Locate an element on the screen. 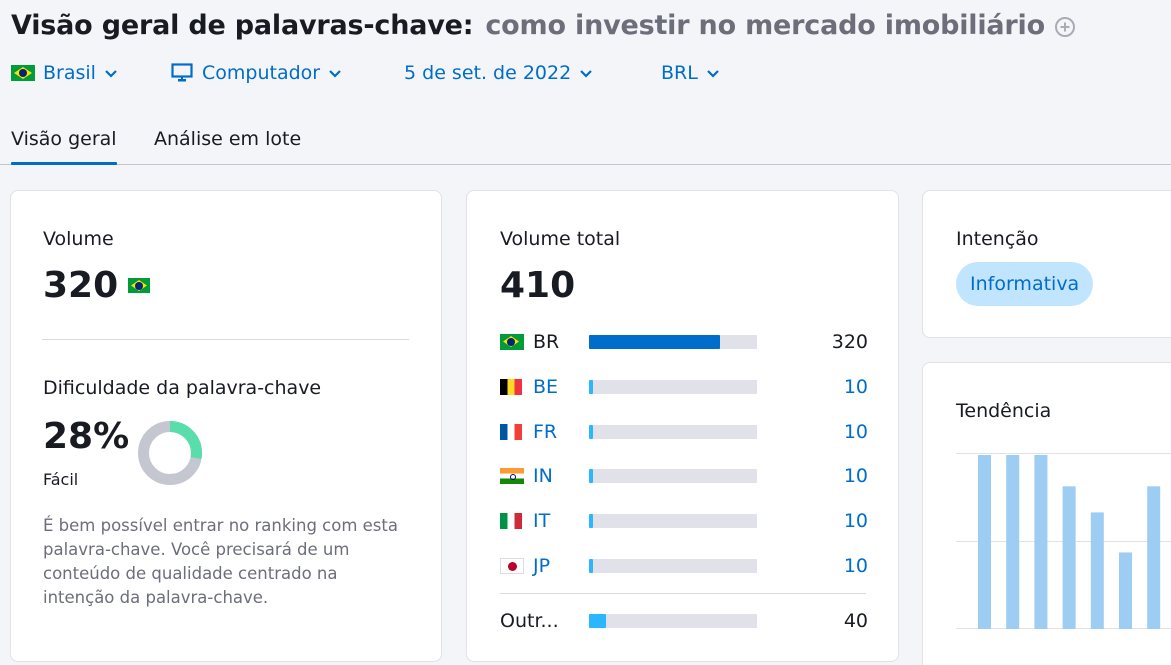 Image resolution: width=1171 pixels, height=665 pixels. other-countries-value: 40 is located at coordinates (855, 621).